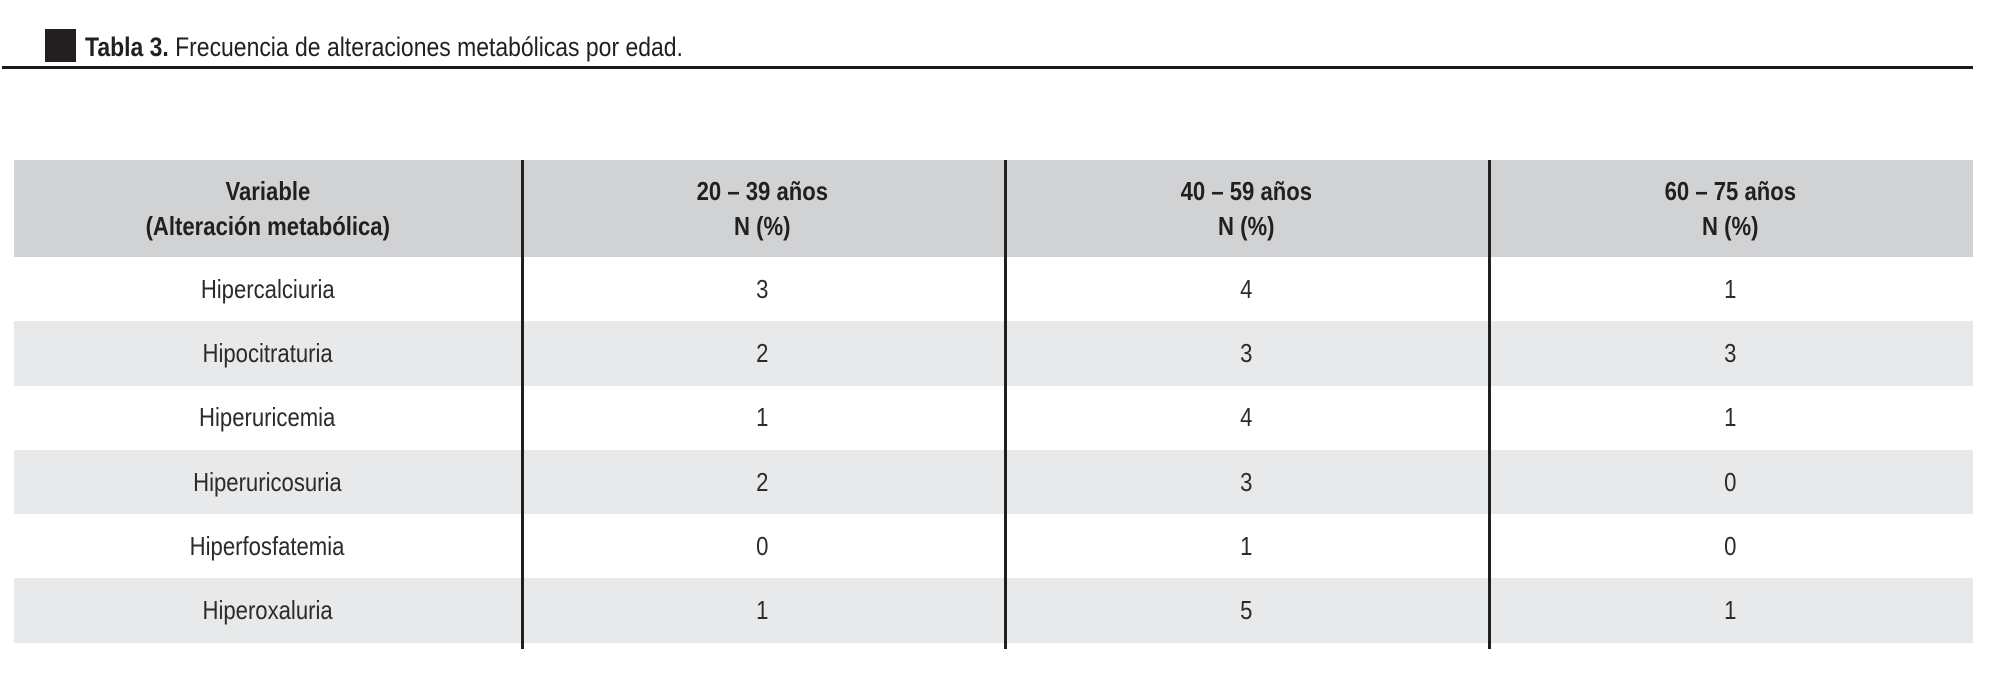  I want to click on caption-marker-square, so click(60, 45).